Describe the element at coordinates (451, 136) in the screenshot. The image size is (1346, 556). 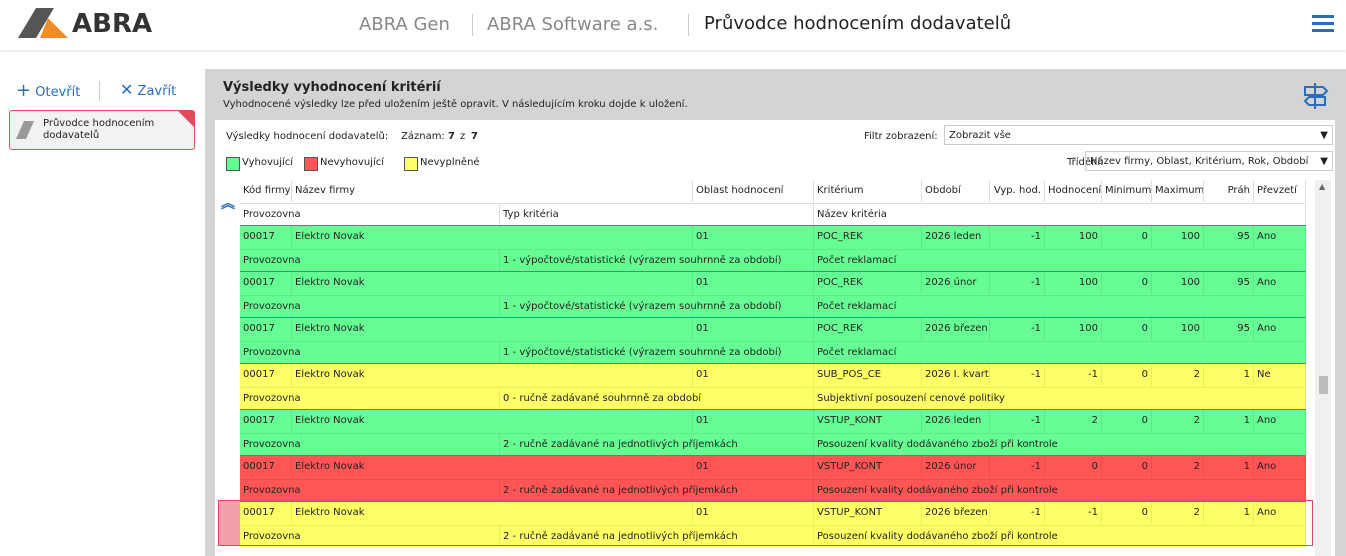
I see `record-current: 7` at that location.